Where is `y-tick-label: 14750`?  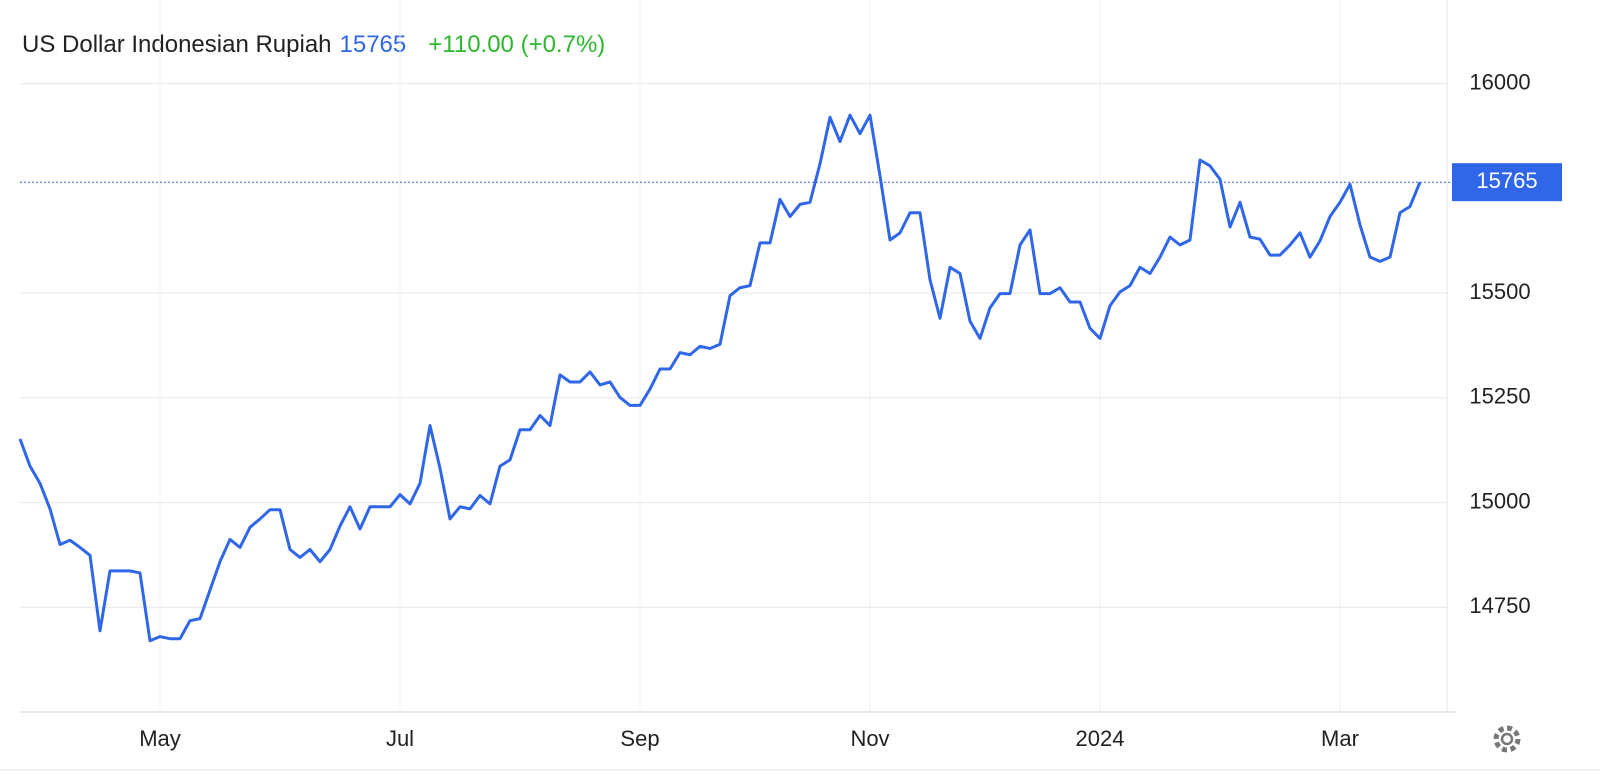
y-tick-label: 14750 is located at coordinates (1499, 605).